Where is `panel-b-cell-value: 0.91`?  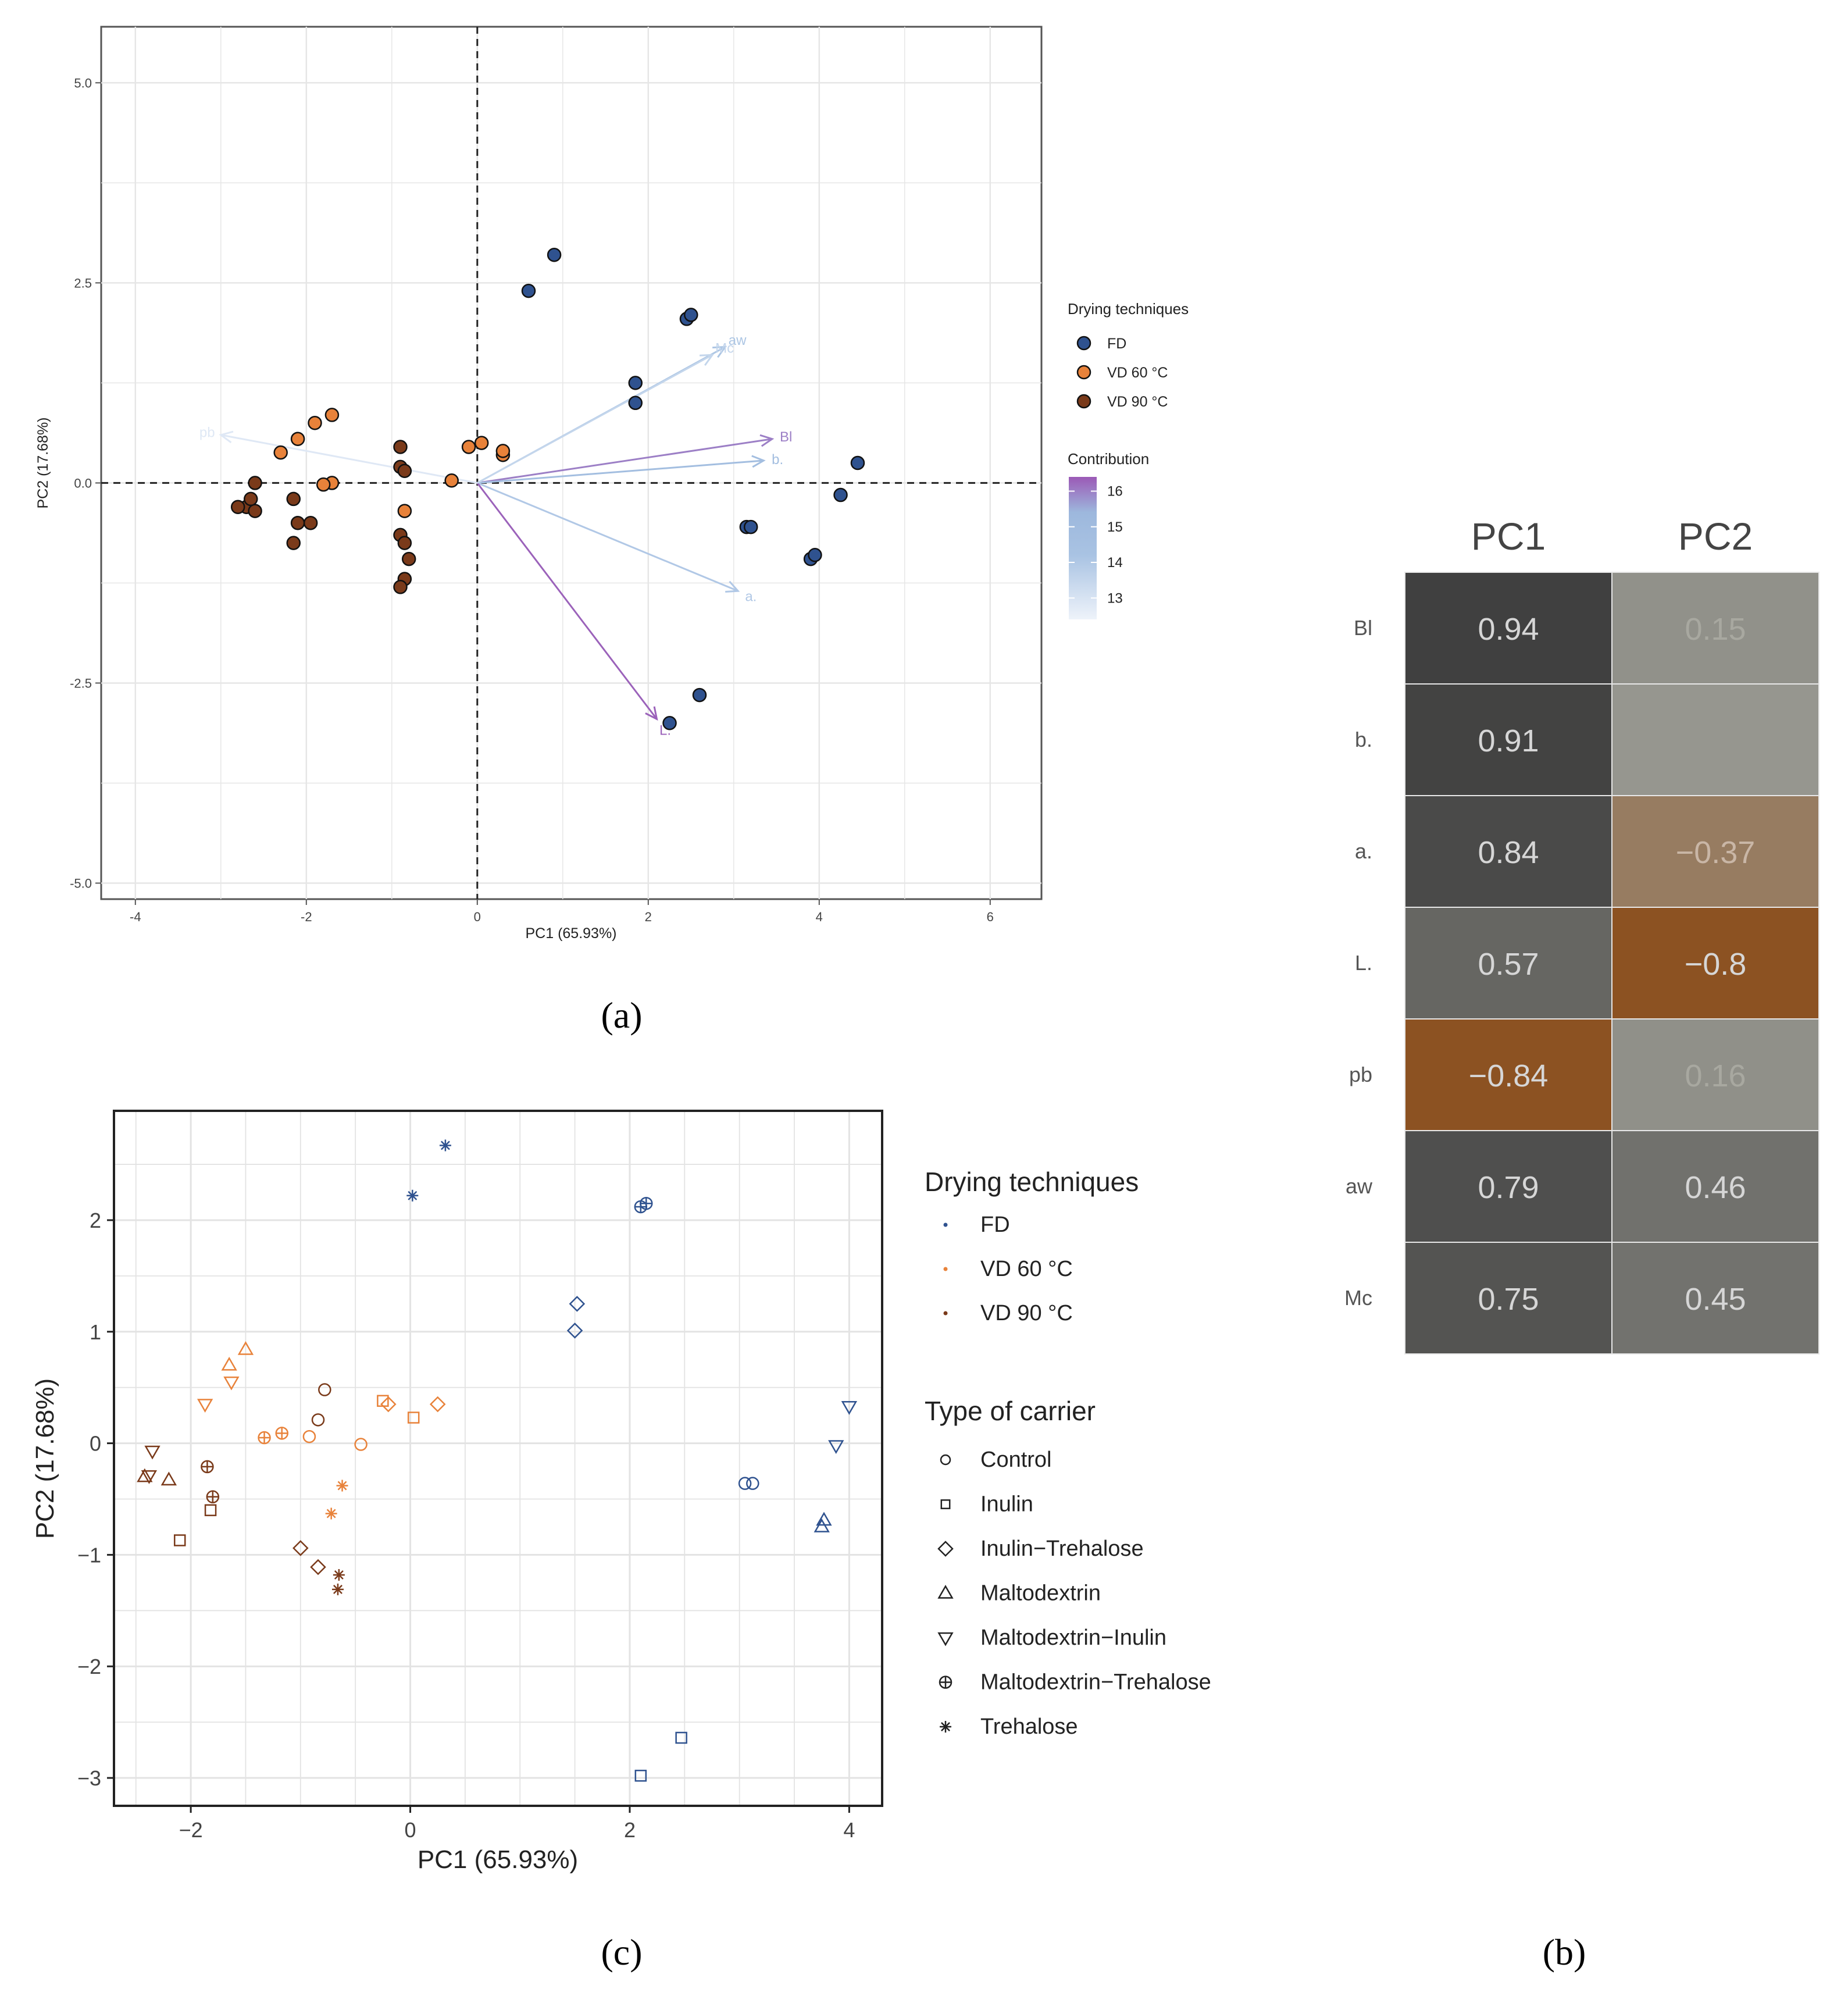 panel-b-cell-value: 0.91 is located at coordinates (1508, 740).